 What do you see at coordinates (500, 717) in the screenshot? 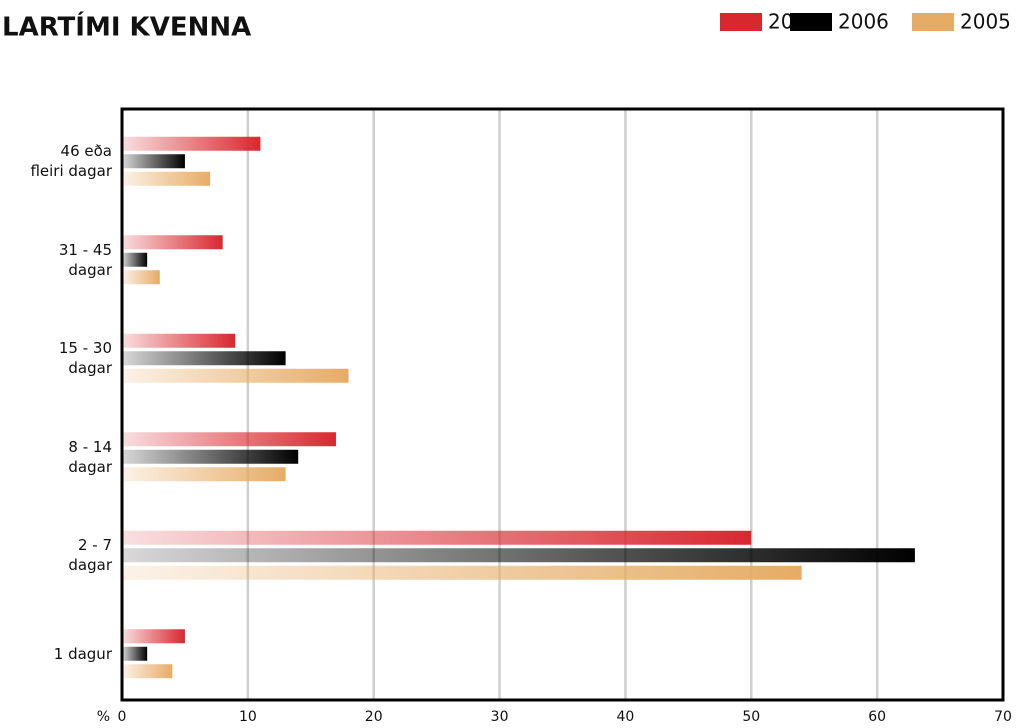
I see `x-tick-label: 30` at bounding box center [500, 717].